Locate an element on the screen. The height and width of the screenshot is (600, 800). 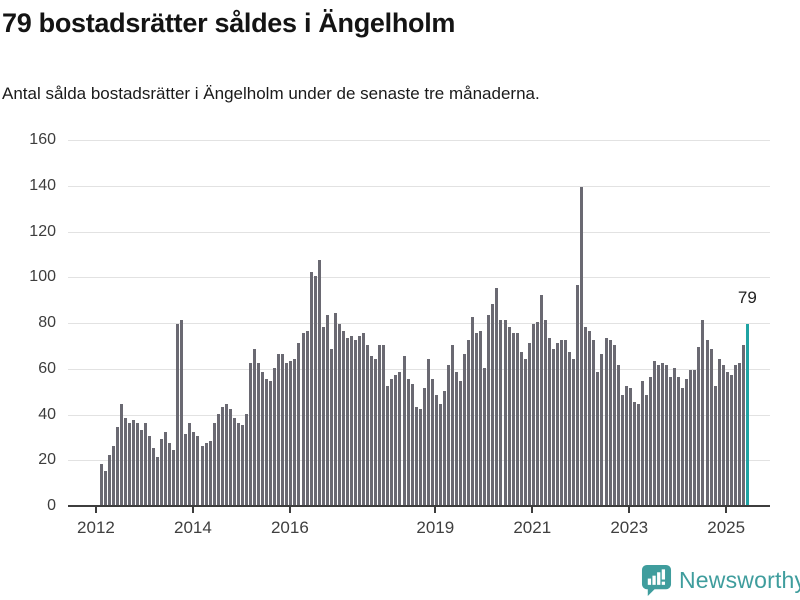
newsworthy-logo: Newsworthy is located at coordinates (720, 580).